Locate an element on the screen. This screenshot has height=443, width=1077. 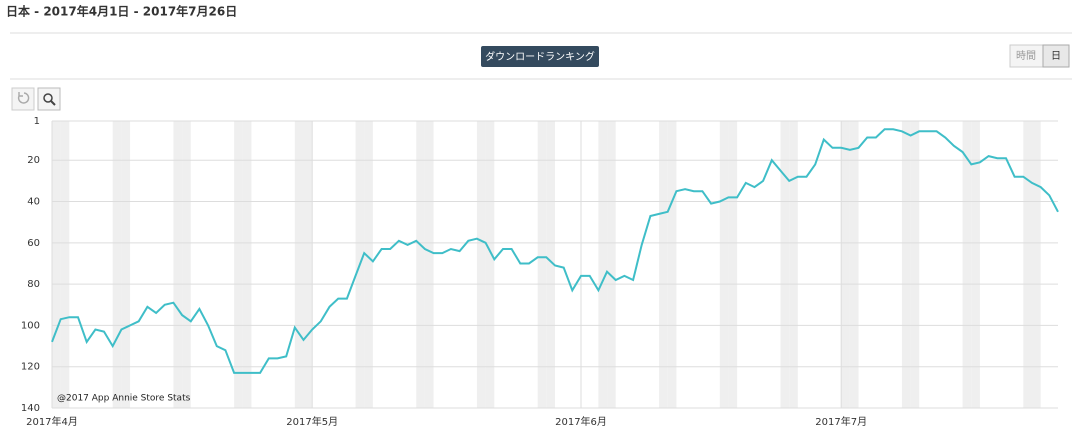
x-tick-label: 2017年7月 is located at coordinates (841, 421).